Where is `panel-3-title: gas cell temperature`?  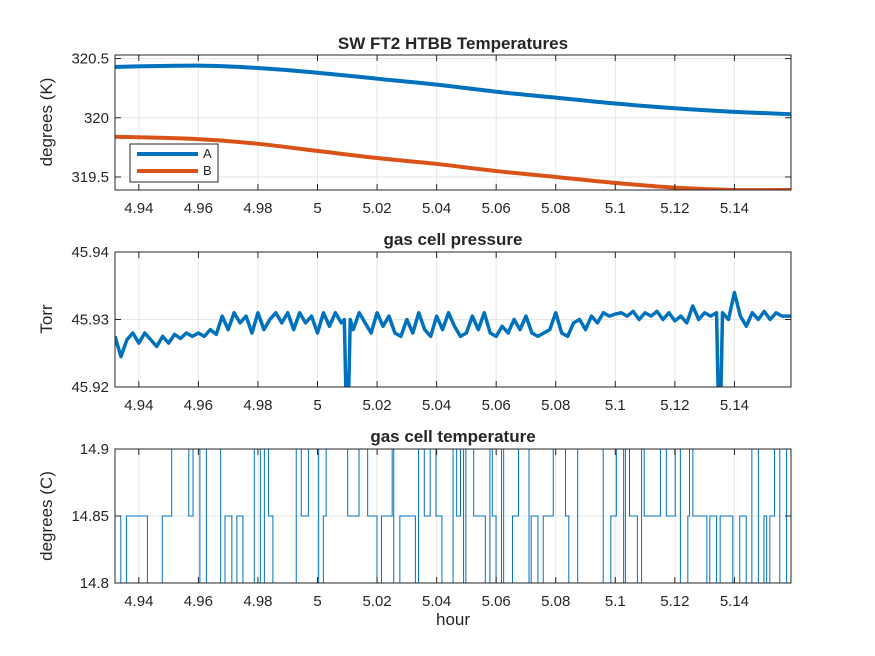
panel-3-title: gas cell temperature is located at coordinates (452, 436).